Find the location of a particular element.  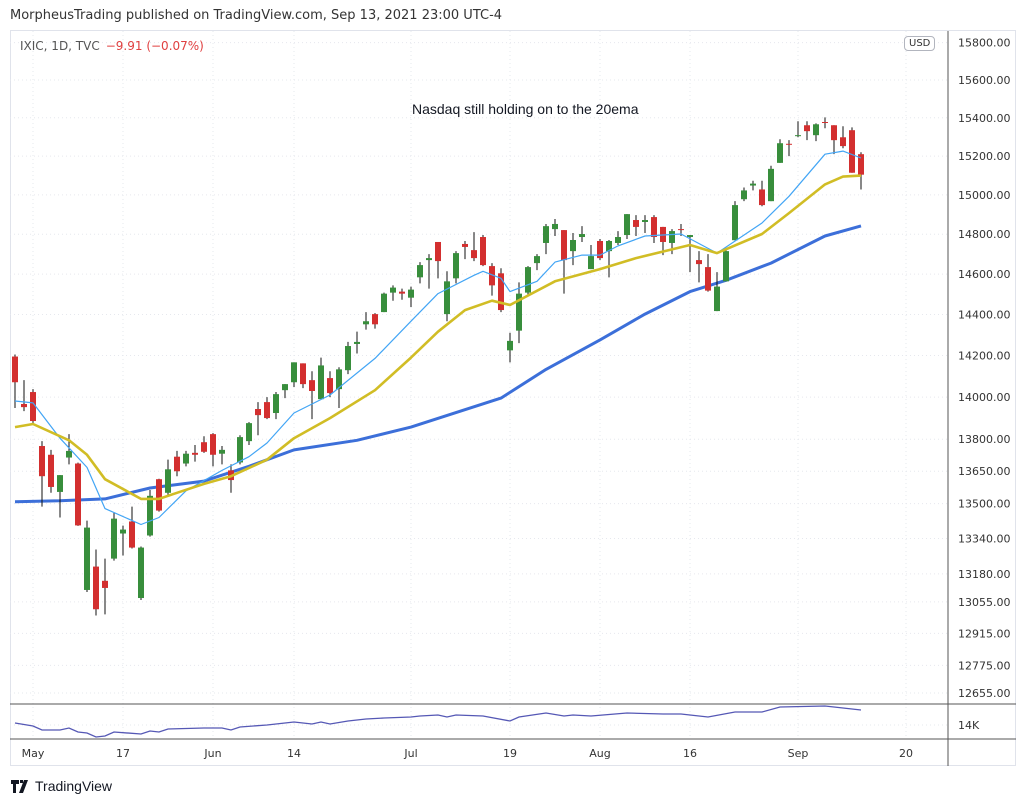

y-tick-label: 14200.00 is located at coordinates (984, 356).